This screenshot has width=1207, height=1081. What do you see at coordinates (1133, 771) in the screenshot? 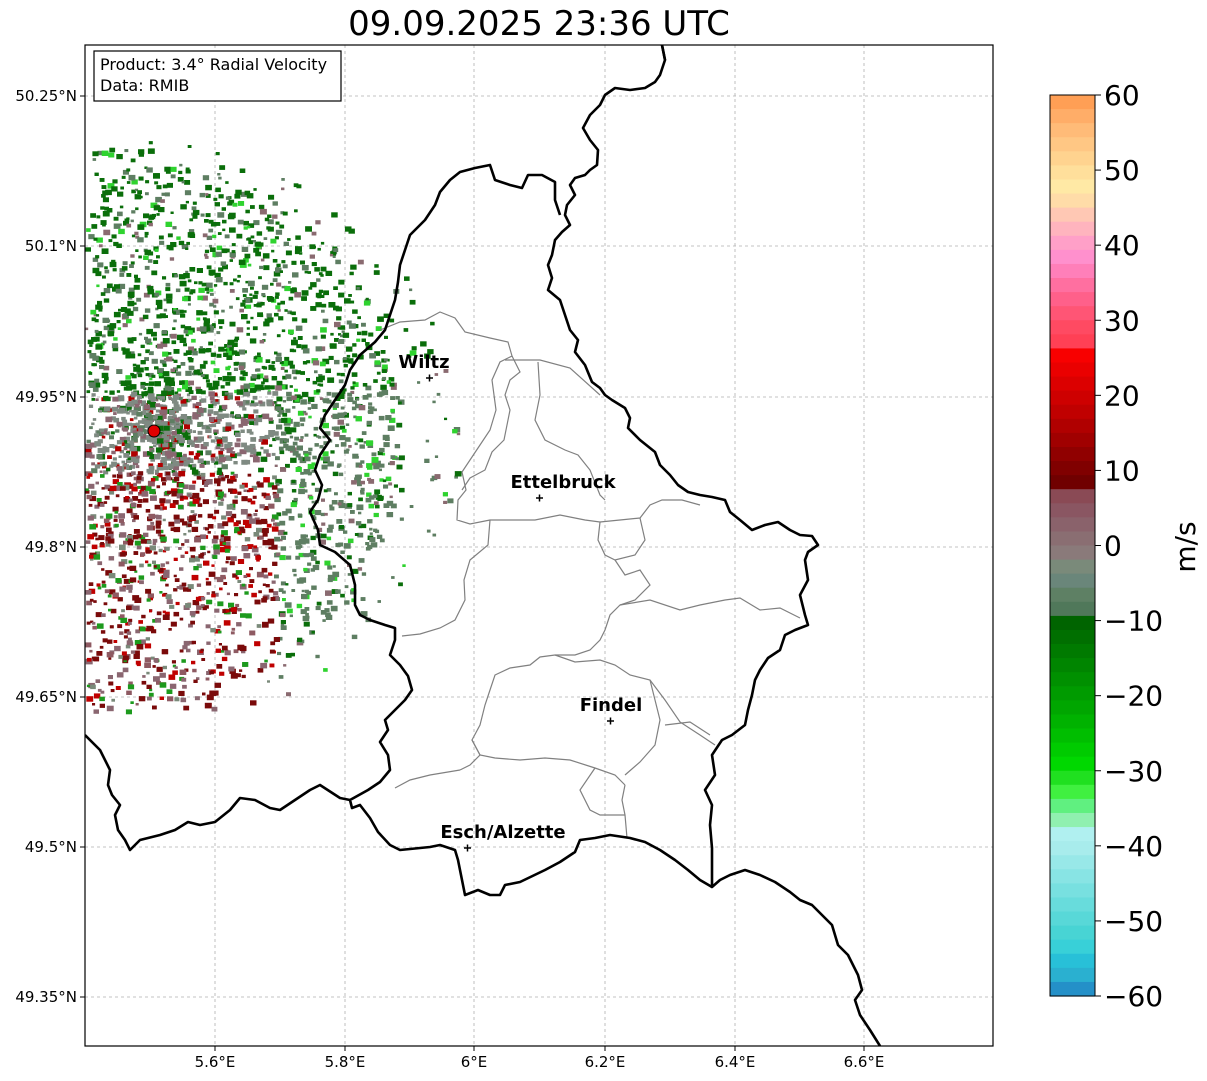
I see `colorbar-tick-label: −30` at bounding box center [1133, 771].